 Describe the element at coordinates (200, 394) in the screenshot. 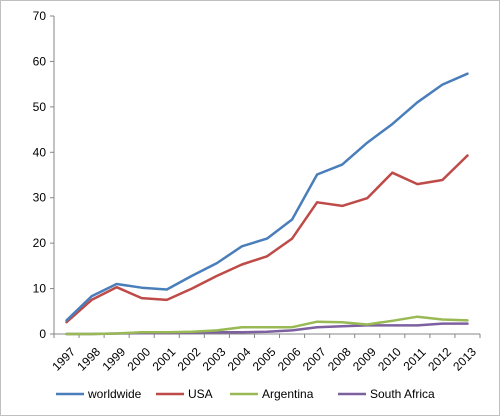

I see `legend-label-usa: USA` at that location.